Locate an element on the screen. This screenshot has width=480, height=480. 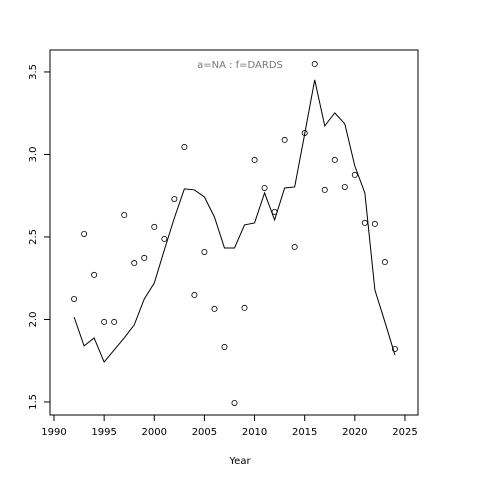
x-tick-label: 1990 is located at coordinates (53, 432).